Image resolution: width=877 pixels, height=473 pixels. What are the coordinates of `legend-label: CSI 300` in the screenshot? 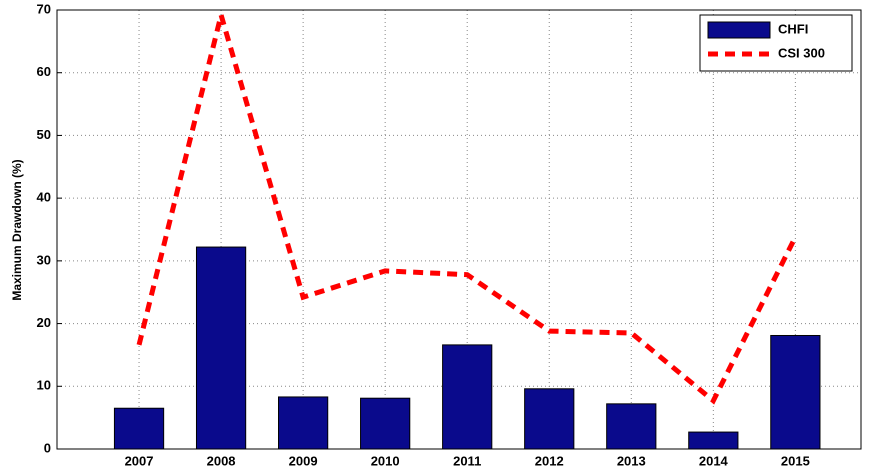 It's located at (801, 52).